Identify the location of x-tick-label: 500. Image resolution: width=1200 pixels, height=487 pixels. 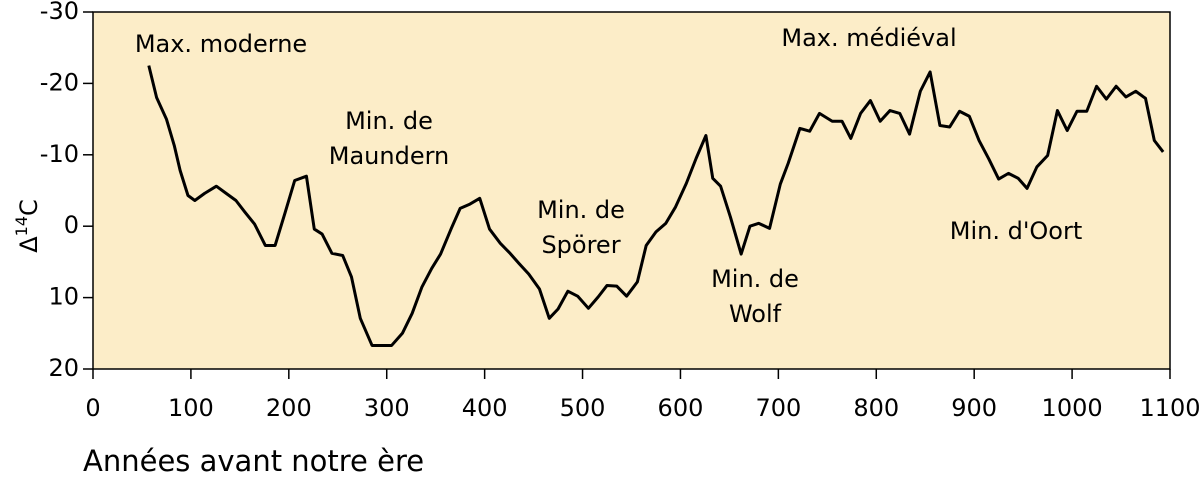
(583, 408).